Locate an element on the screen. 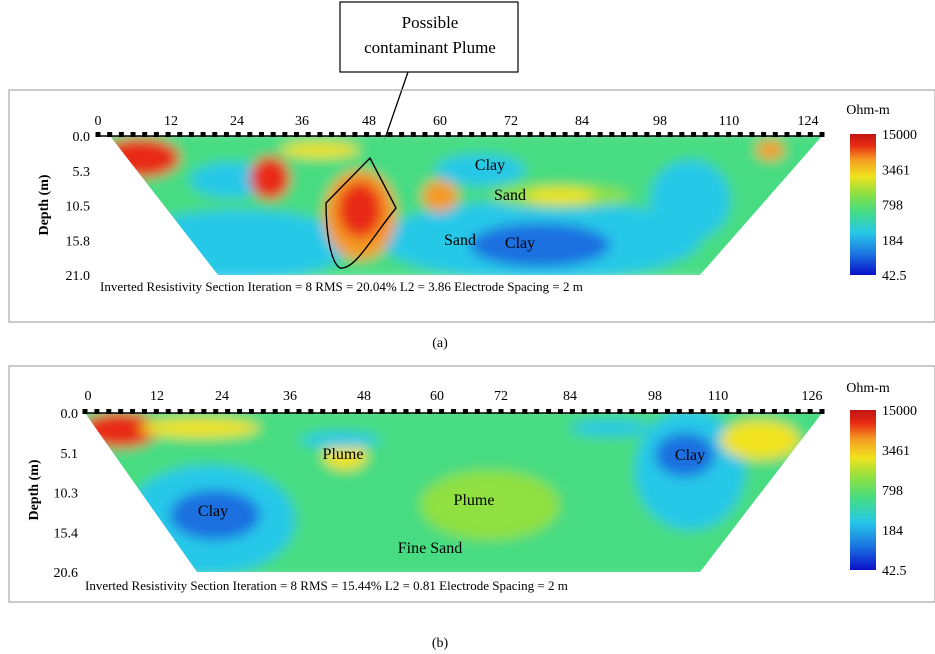  y-tick-label: 5.1 is located at coordinates (70, 454).